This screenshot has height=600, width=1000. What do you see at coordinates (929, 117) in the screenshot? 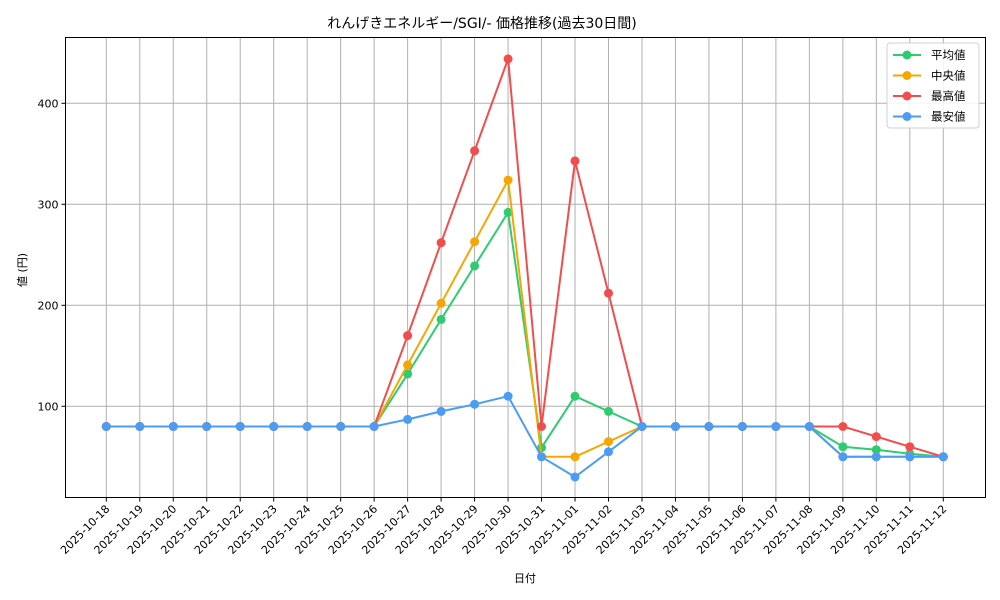
I see `legend-item: 最安値` at bounding box center [929, 117].